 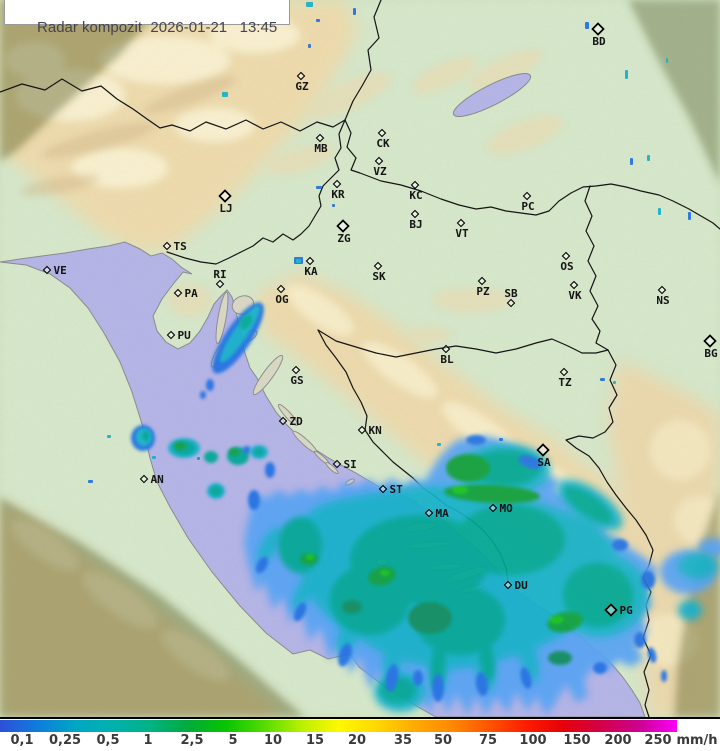 I want to click on station-GZ: GZ, so click(x=302, y=82).